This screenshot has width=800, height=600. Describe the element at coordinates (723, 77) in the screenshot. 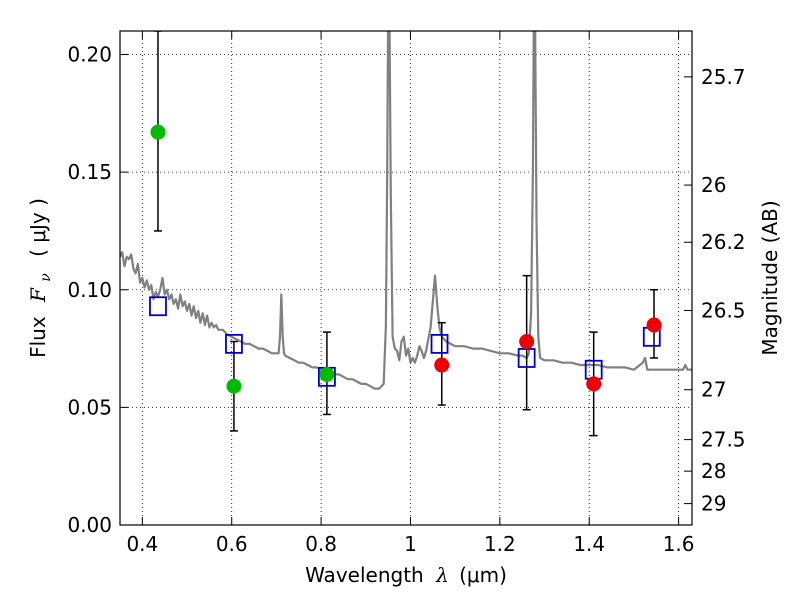

I see `y2-tick-label: 25.7` at that location.